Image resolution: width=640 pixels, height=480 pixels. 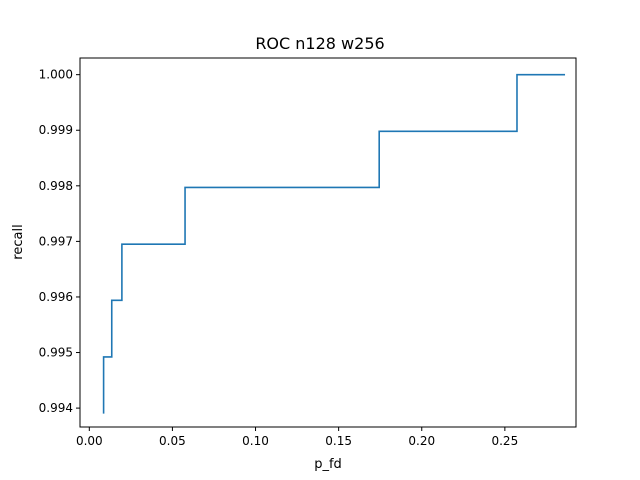 What do you see at coordinates (56, 297) in the screenshot?
I see `y-tick-label: 0.996` at bounding box center [56, 297].